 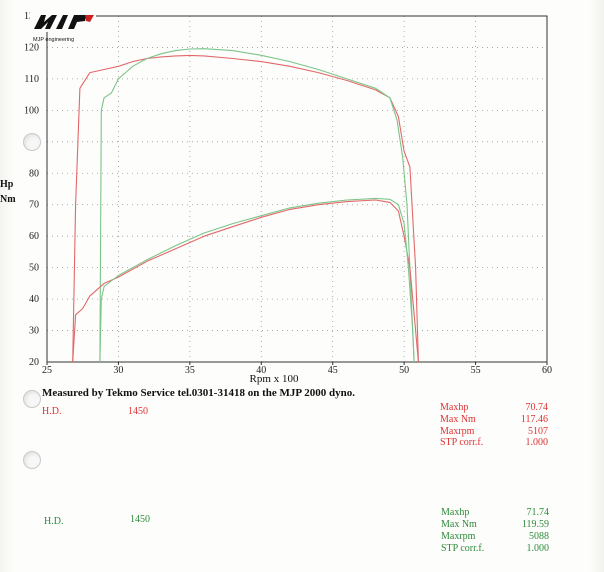 What do you see at coordinates (190, 370) in the screenshot?
I see `x-tick-label: 35` at bounding box center [190, 370].